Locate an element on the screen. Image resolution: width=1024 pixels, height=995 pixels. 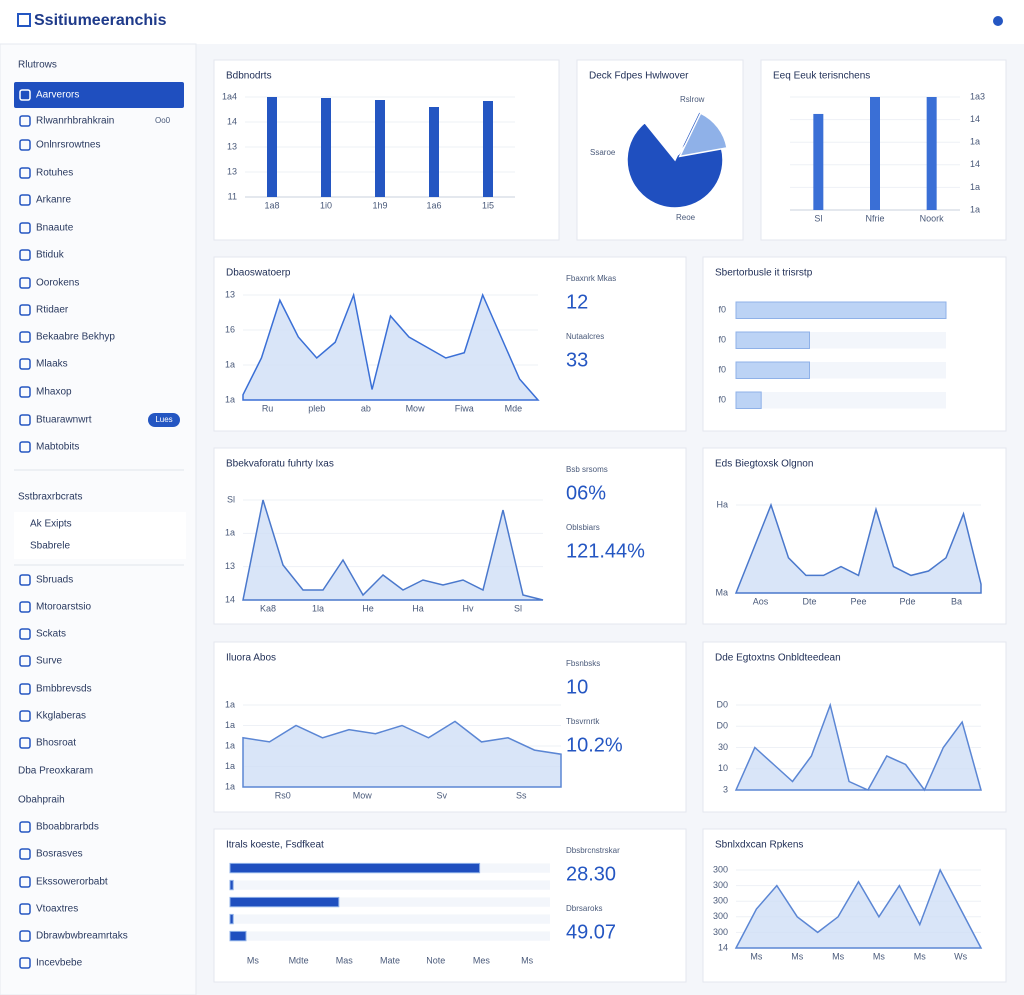
nav-item: Ekssowerorbabt is located at coordinates (72, 882).